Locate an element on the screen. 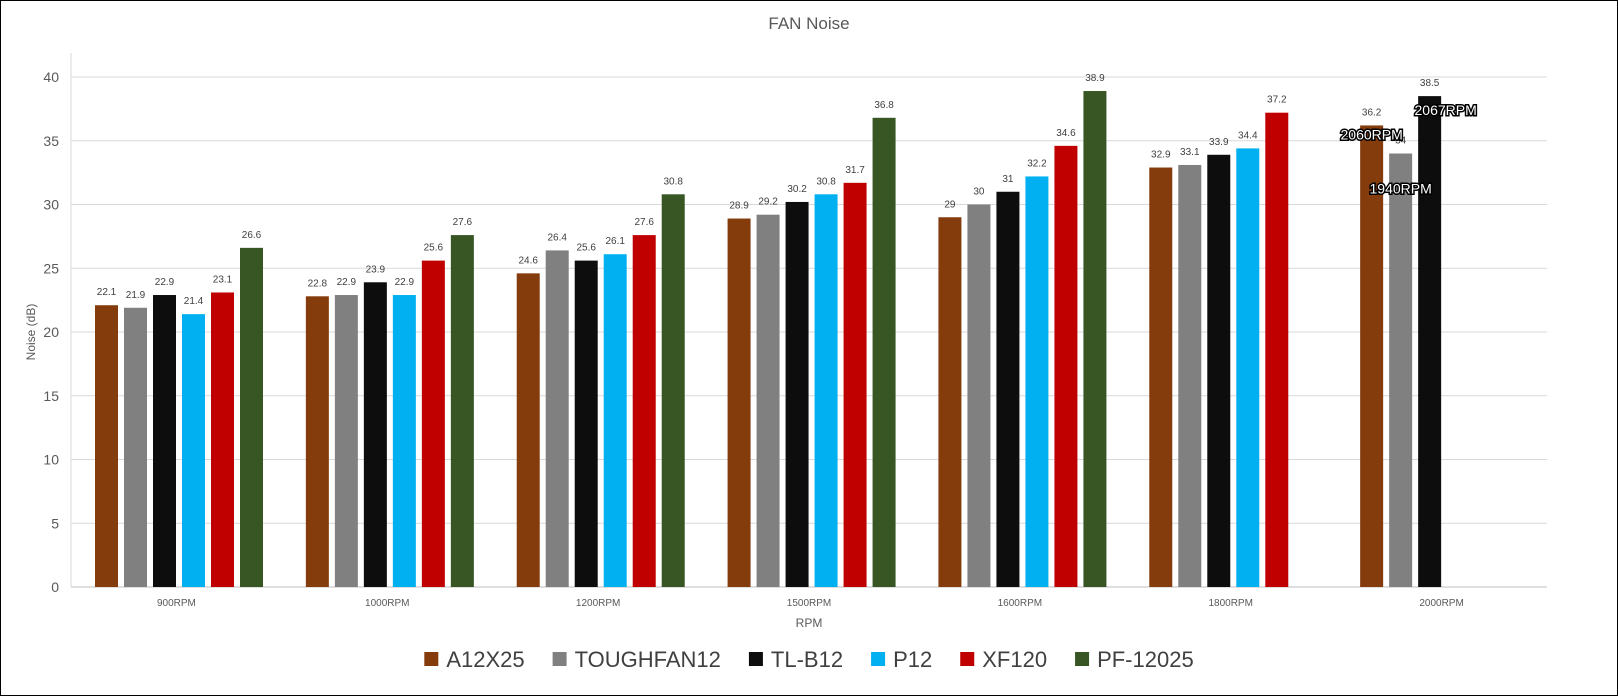  data-label: 38.9 is located at coordinates (1095, 78).